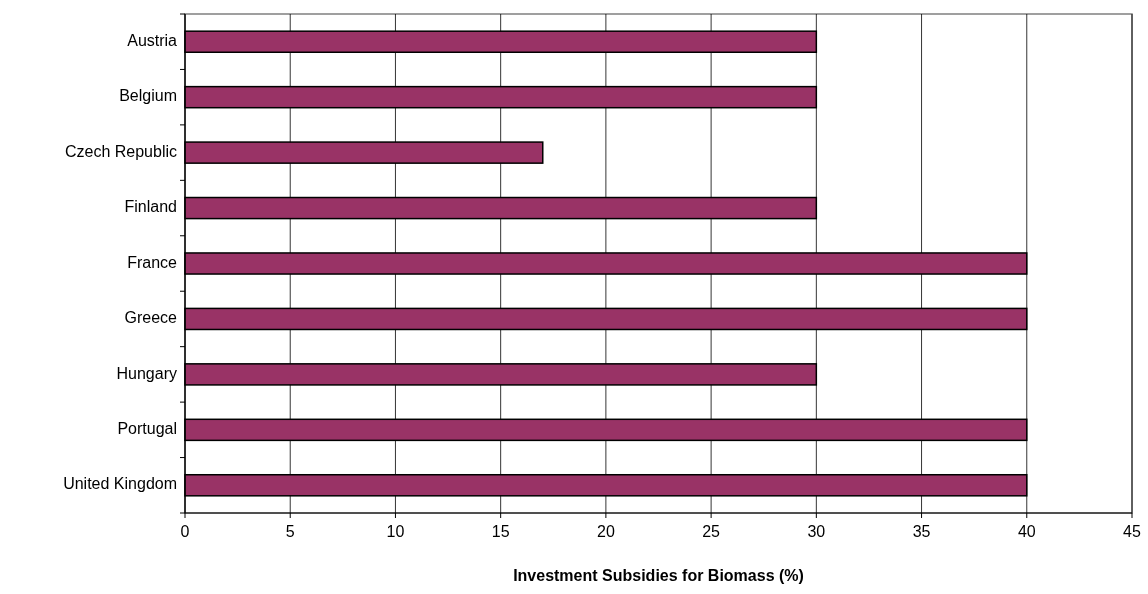 The width and height of the screenshot is (1148, 594). What do you see at coordinates (146, 373) in the screenshot?
I see `y-tick-label: Hungary` at bounding box center [146, 373].